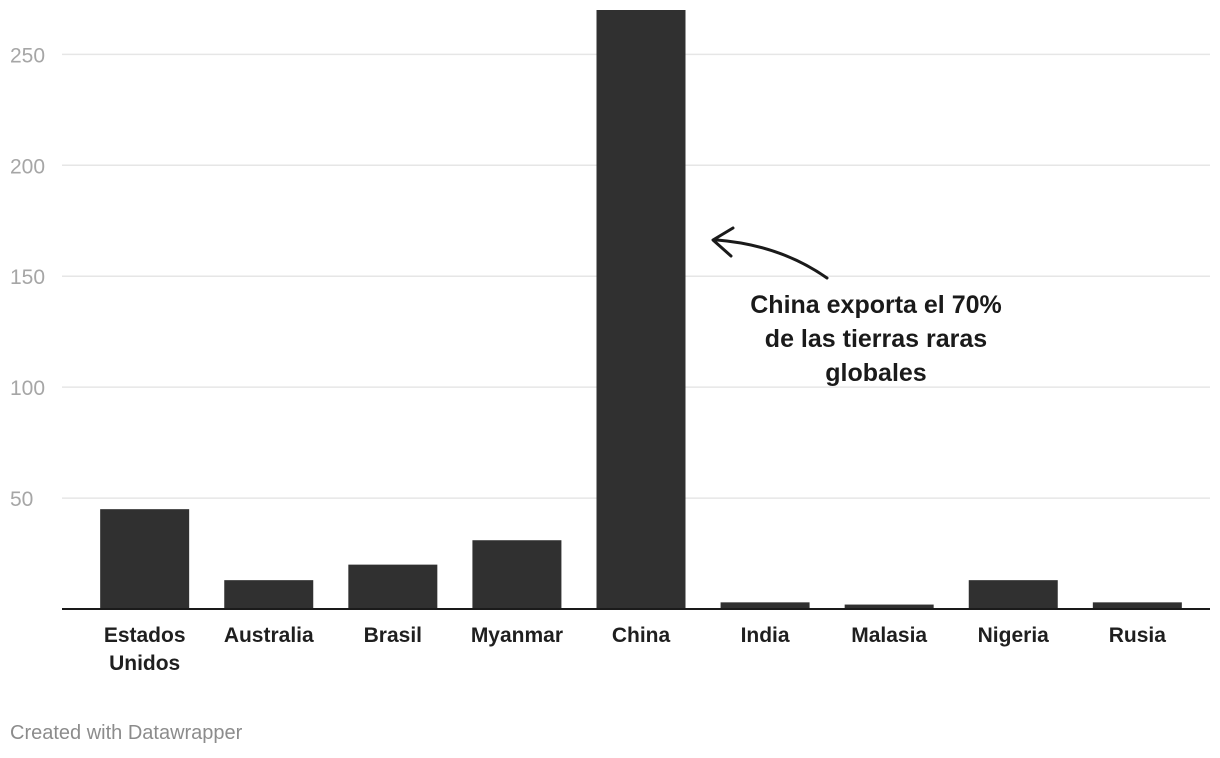 This screenshot has height=758, width=1220. What do you see at coordinates (765, 635) in the screenshot?
I see `x-category-label: India` at bounding box center [765, 635].